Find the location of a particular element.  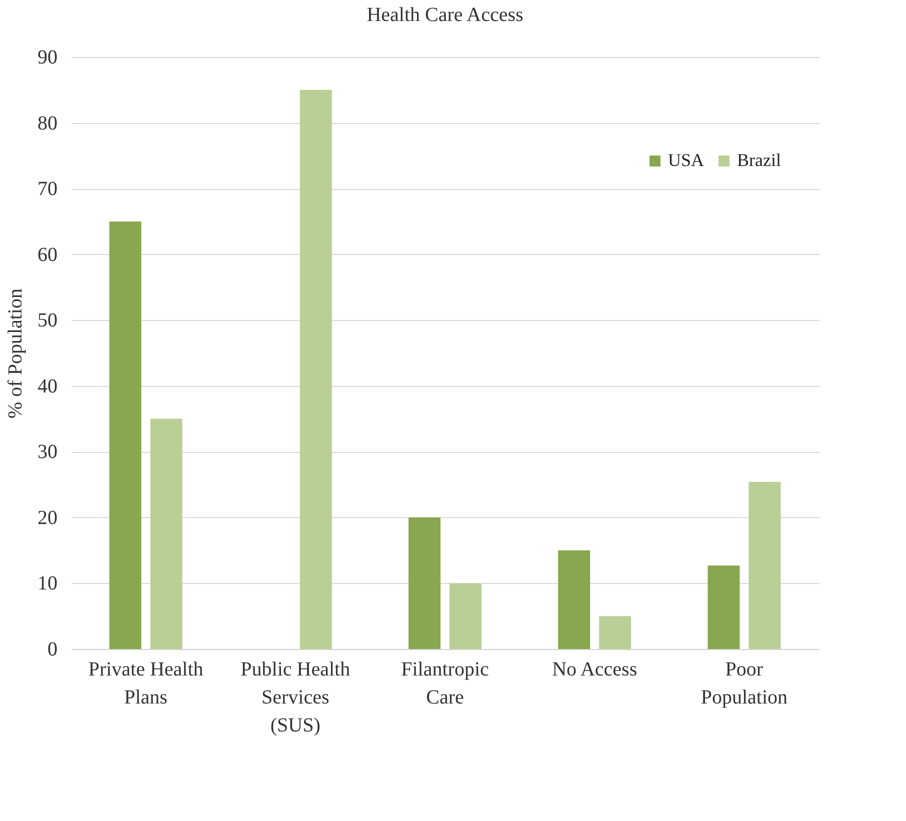

y-tick-label: 30 is located at coordinates (48, 452).